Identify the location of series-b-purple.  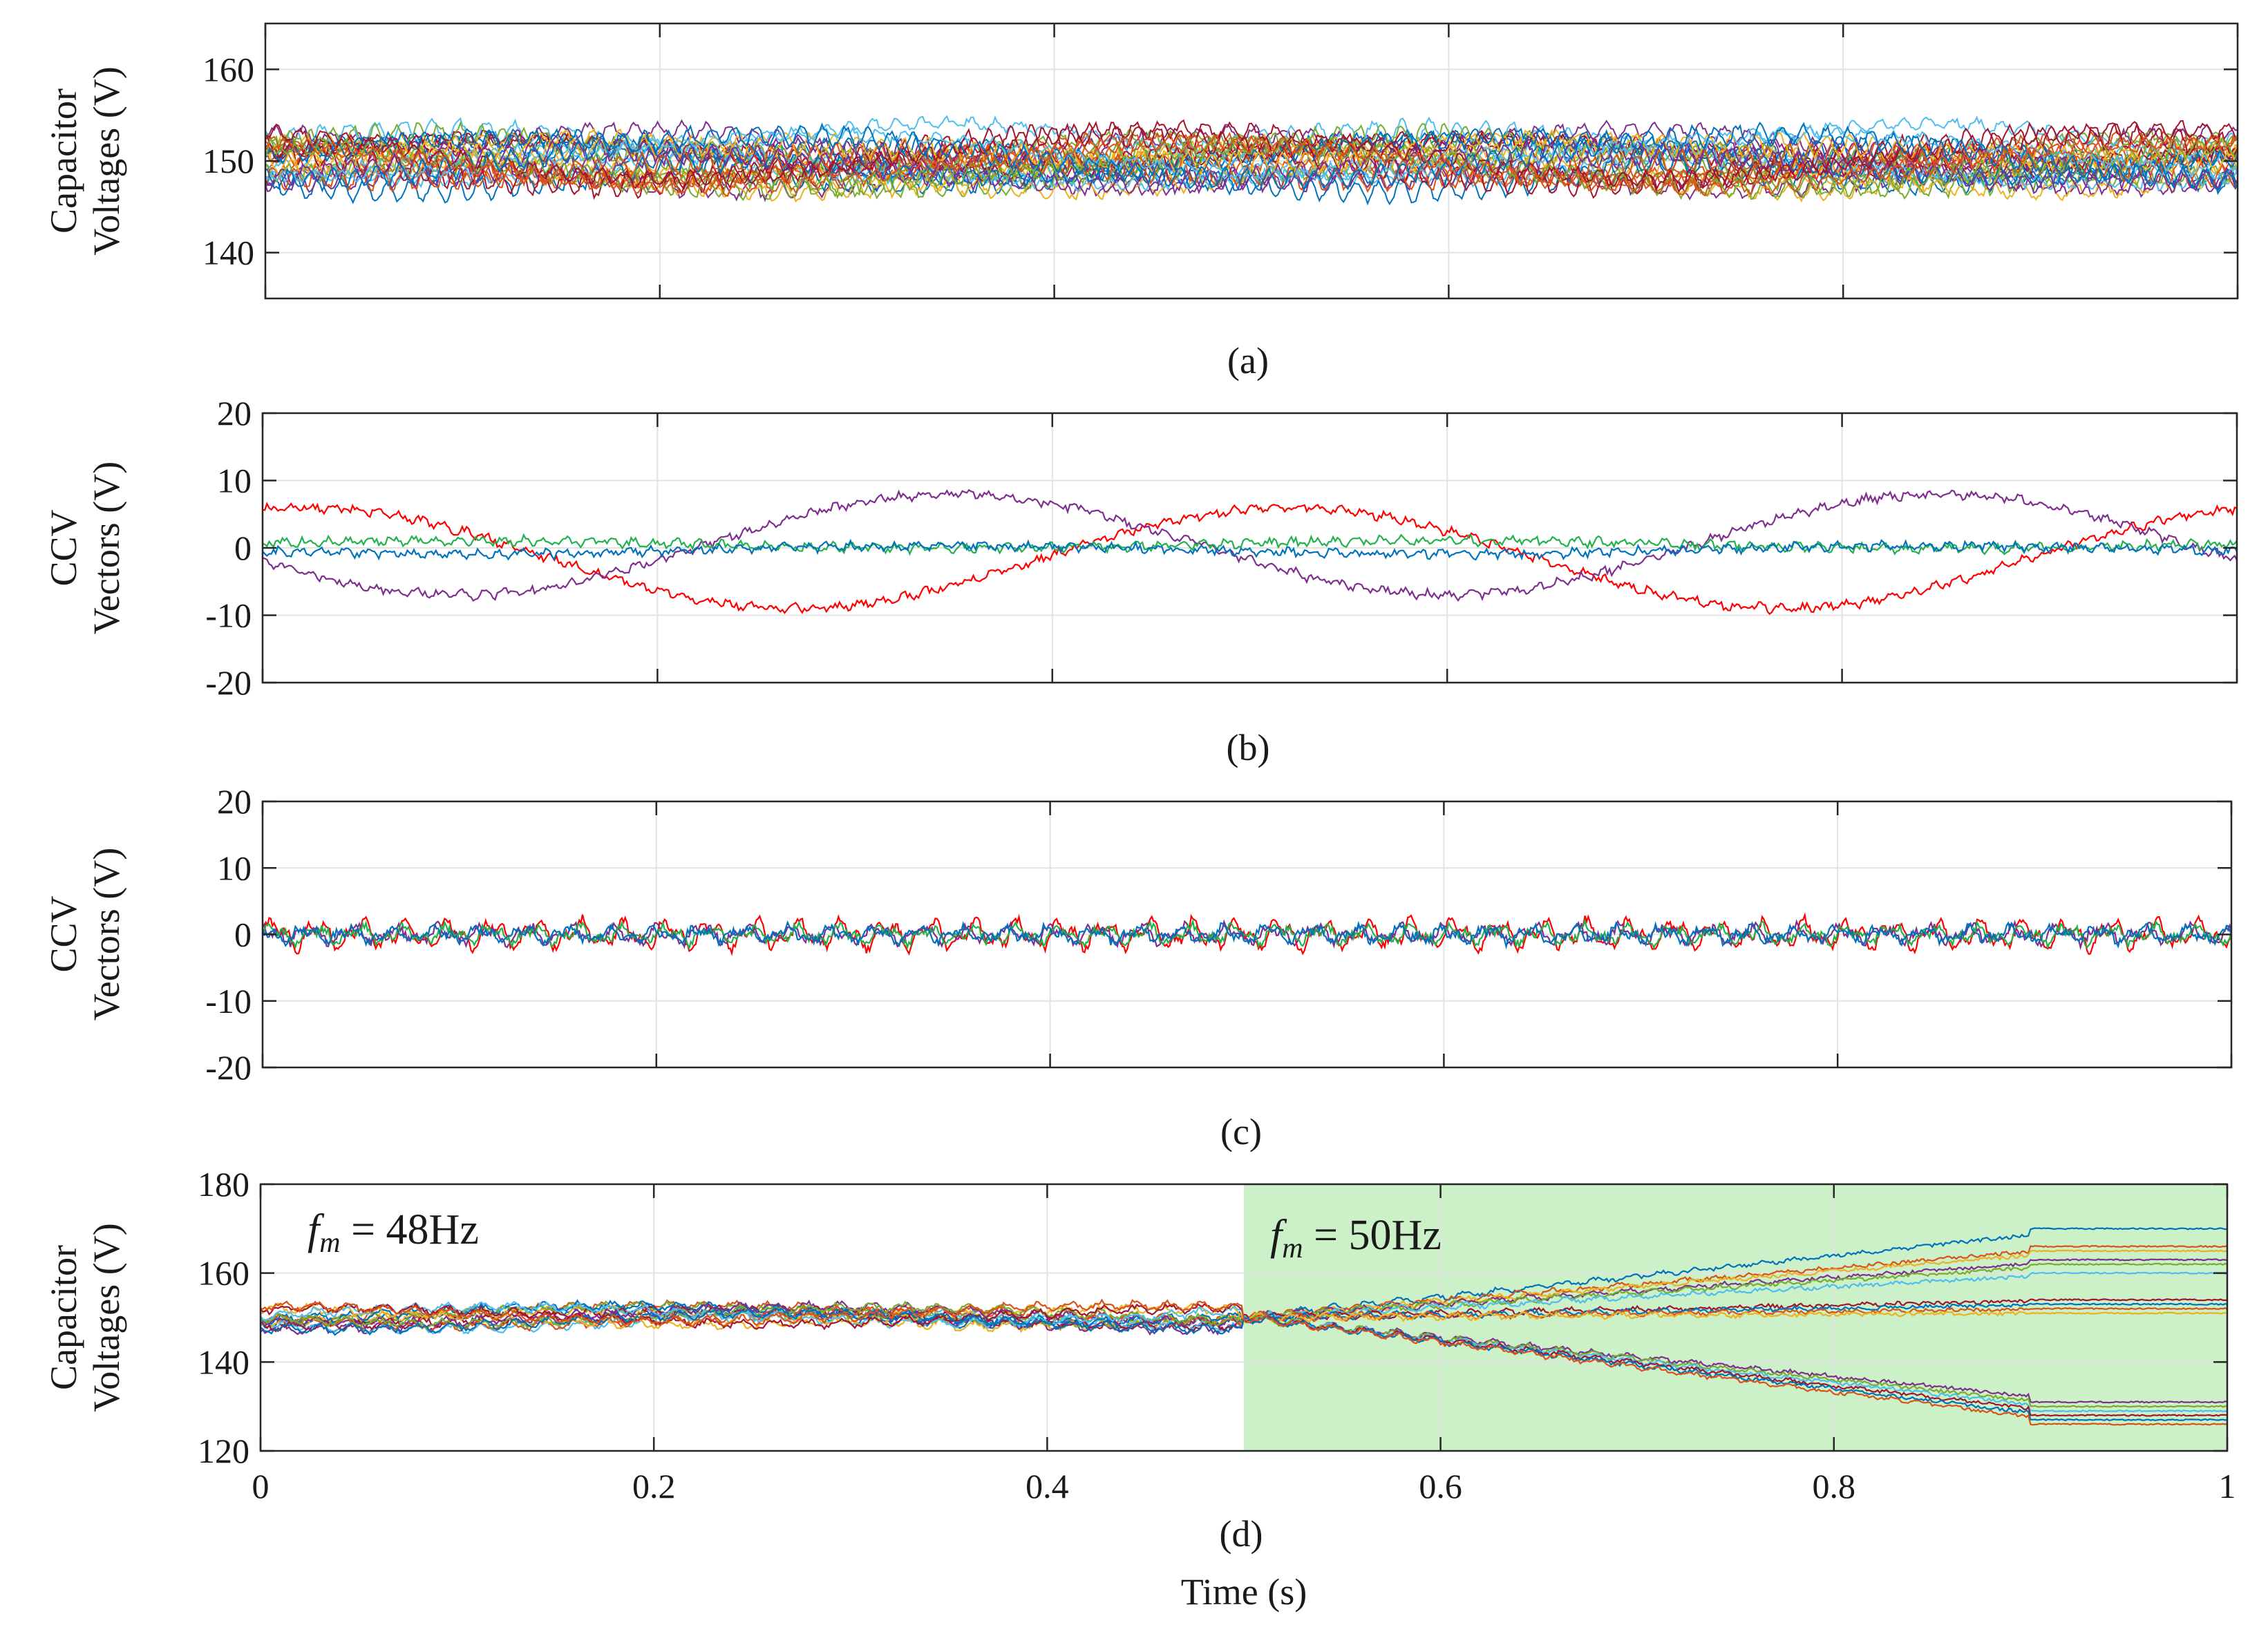
(1250, 545).